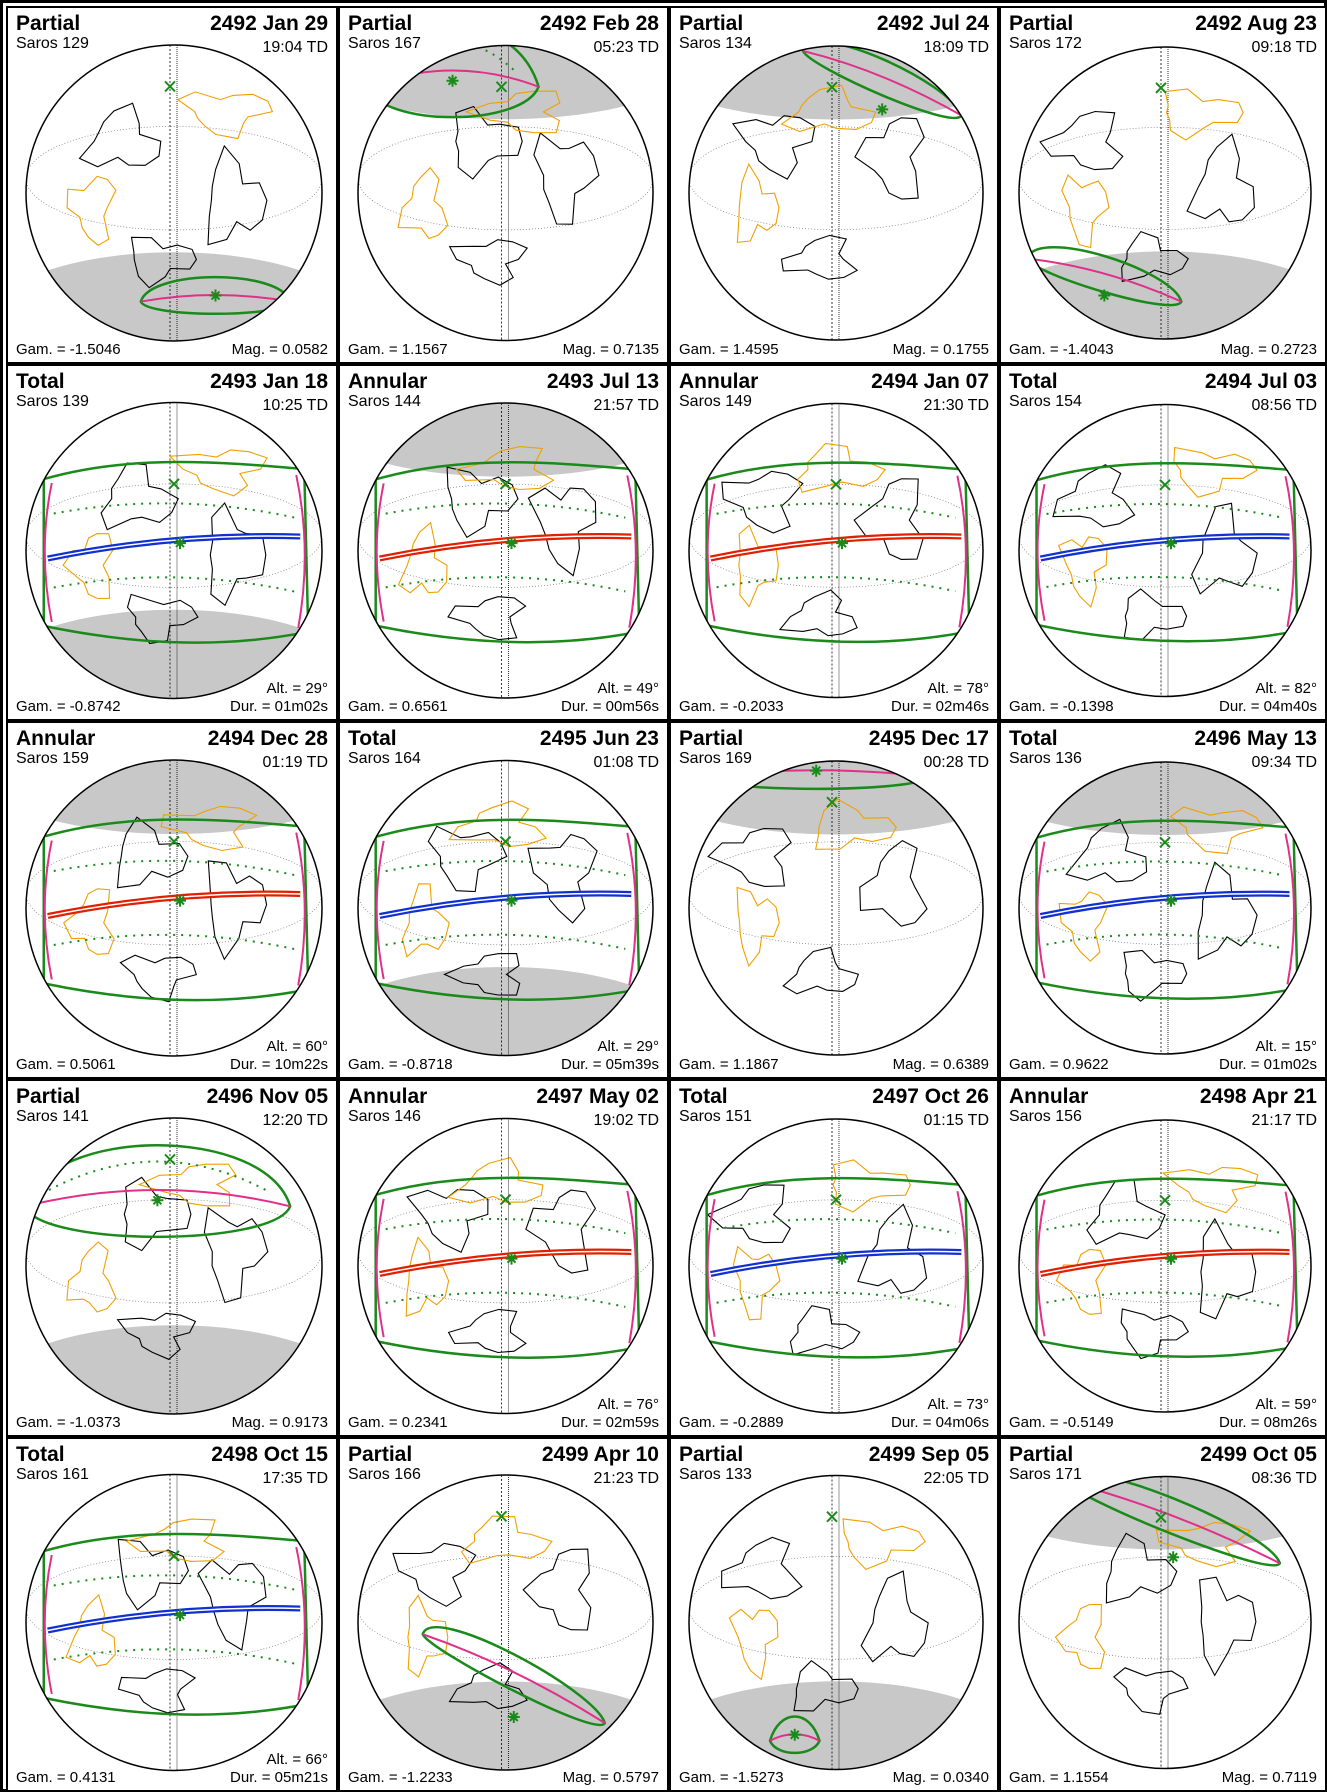 The width and height of the screenshot is (1327, 1792). Describe the element at coordinates (1061, 349) in the screenshot. I see `gamma-label: Gam. = -1.4043` at that location.